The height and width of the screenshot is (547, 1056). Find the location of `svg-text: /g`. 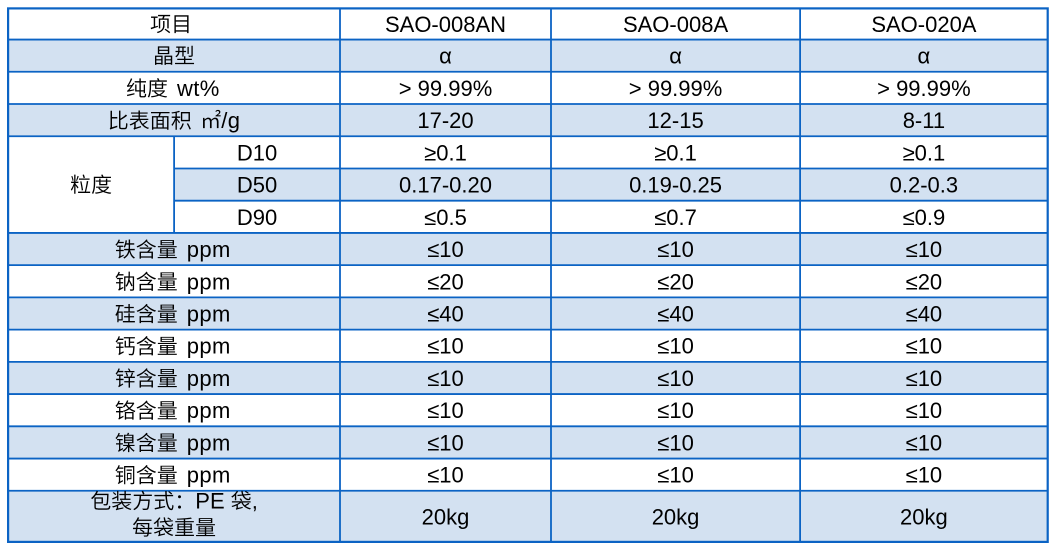

svg-text: /g is located at coordinates (230, 120).